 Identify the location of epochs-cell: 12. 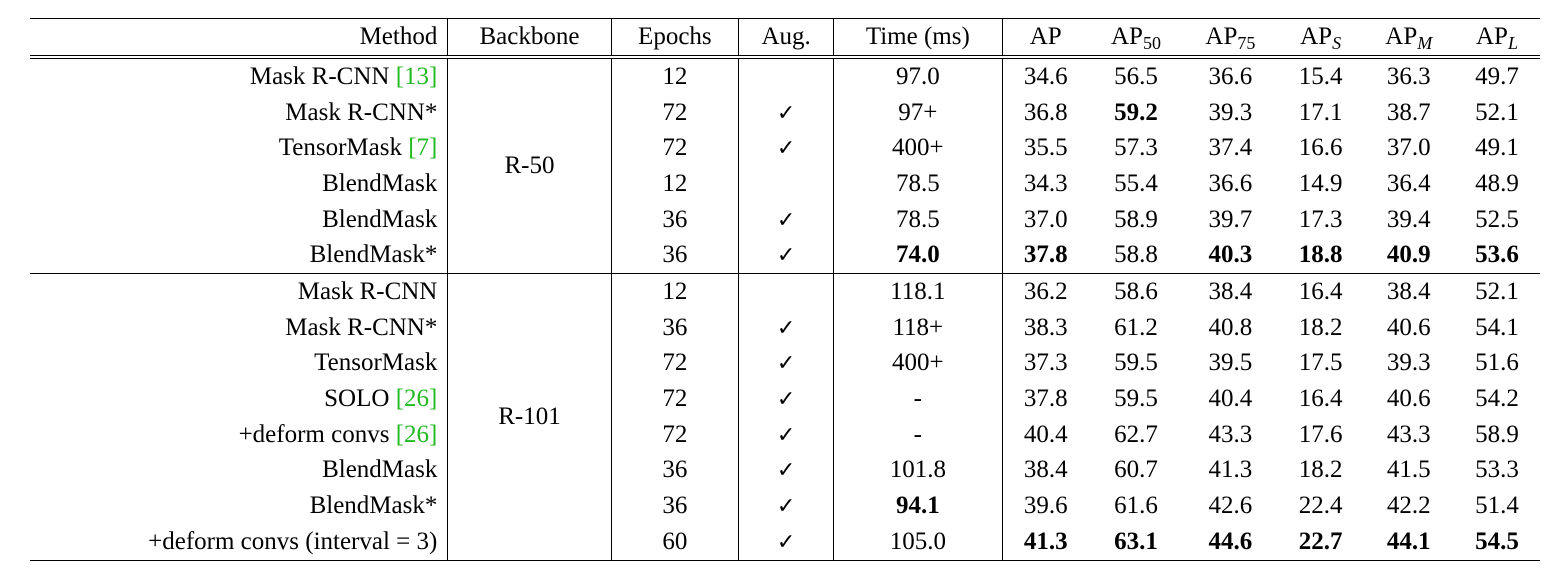
(675, 184).